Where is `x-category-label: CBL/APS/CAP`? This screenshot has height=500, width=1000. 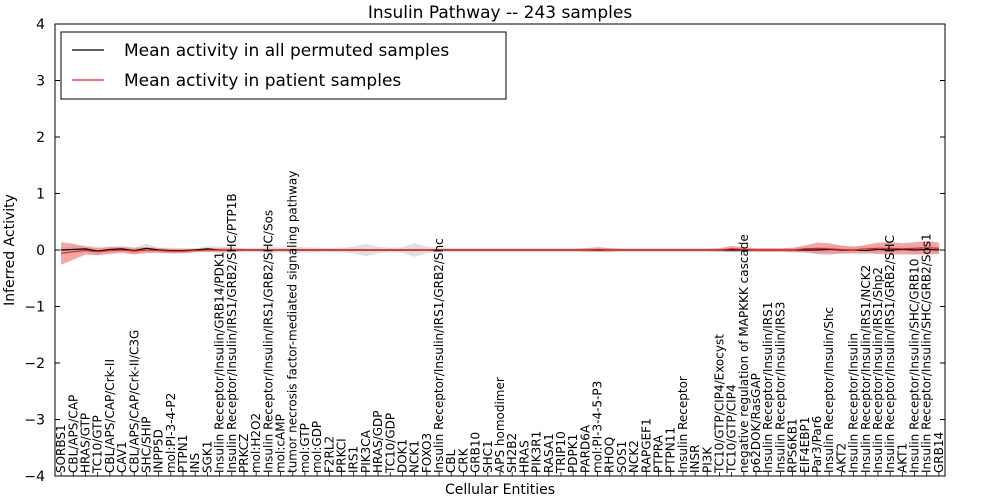
x-category-label: CBL/APS/CAP is located at coordinates (73, 434).